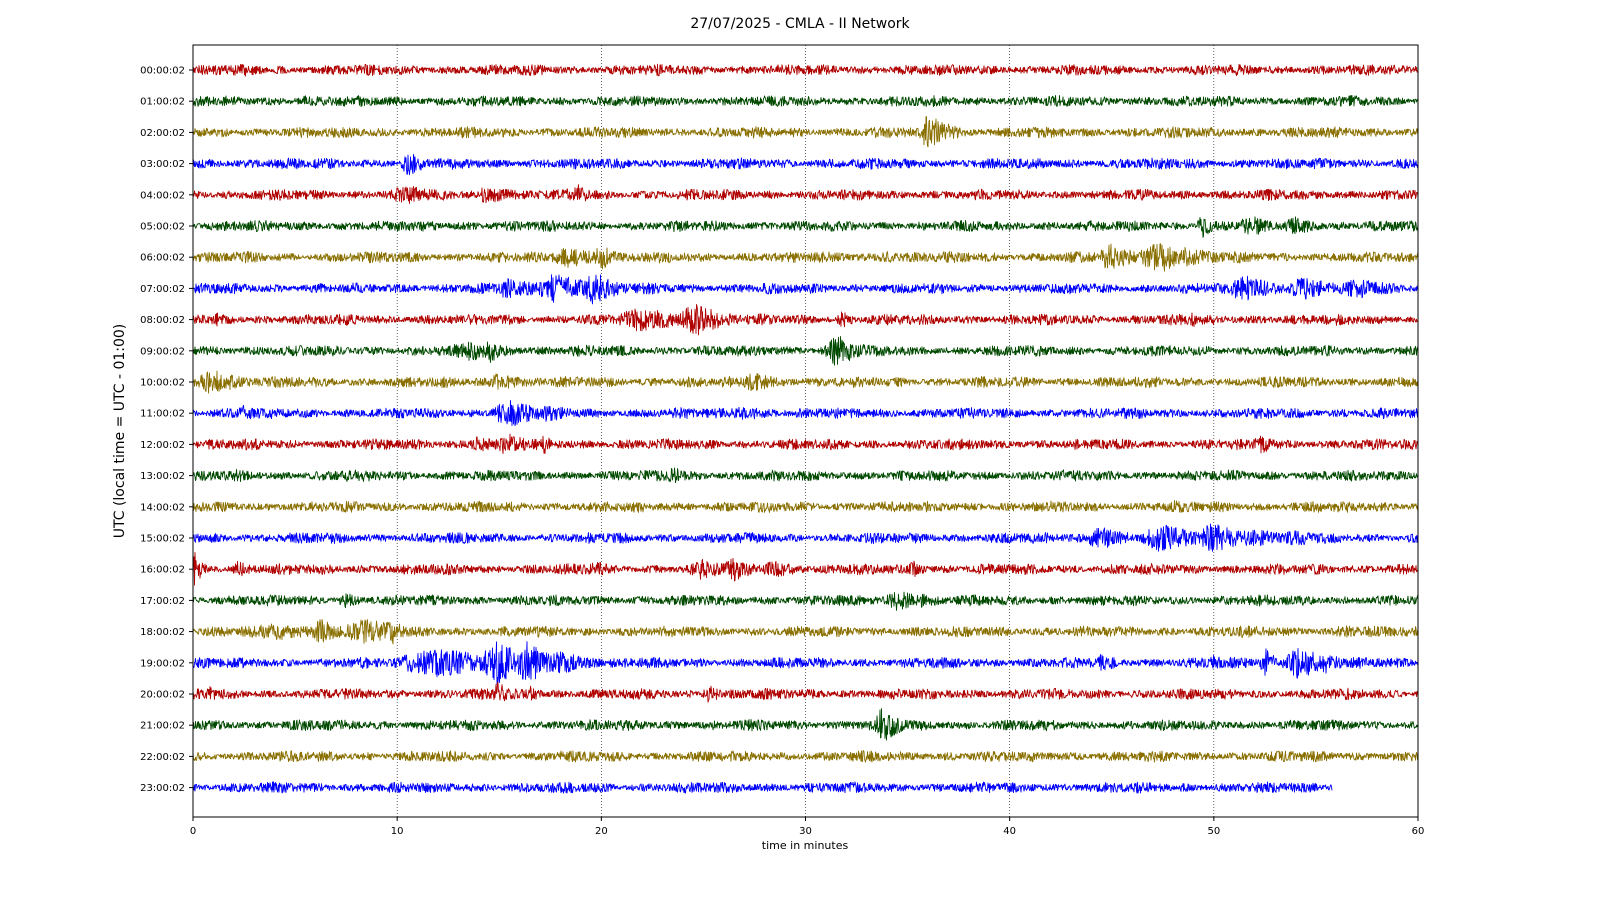 This screenshot has width=1600, height=900. Describe the element at coordinates (162, 695) in the screenshot. I see `y-tick-label: 20:00:02` at that location.